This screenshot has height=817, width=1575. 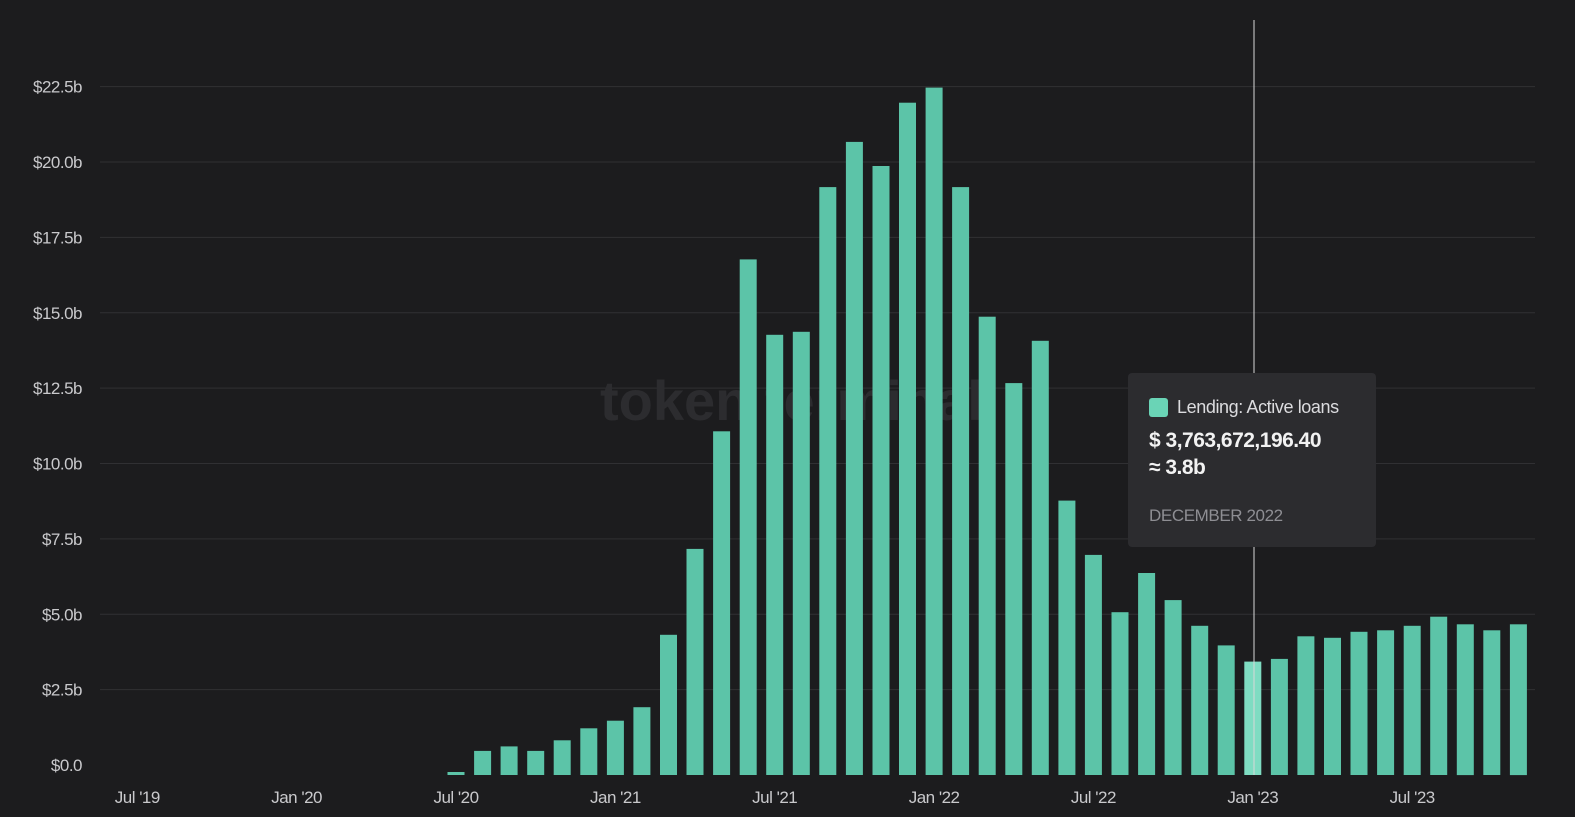 I want to click on y-tick-label: $20.0b, so click(x=57, y=162).